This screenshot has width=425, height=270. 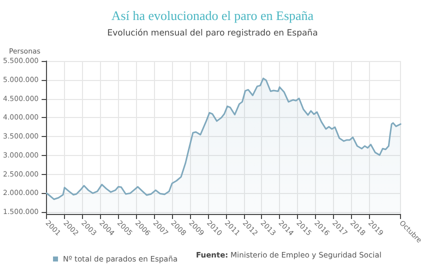 What do you see at coordinates (212, 15) in the screenshot?
I see `chart-title: Así ha evolucionado el paro en España` at bounding box center [212, 15].